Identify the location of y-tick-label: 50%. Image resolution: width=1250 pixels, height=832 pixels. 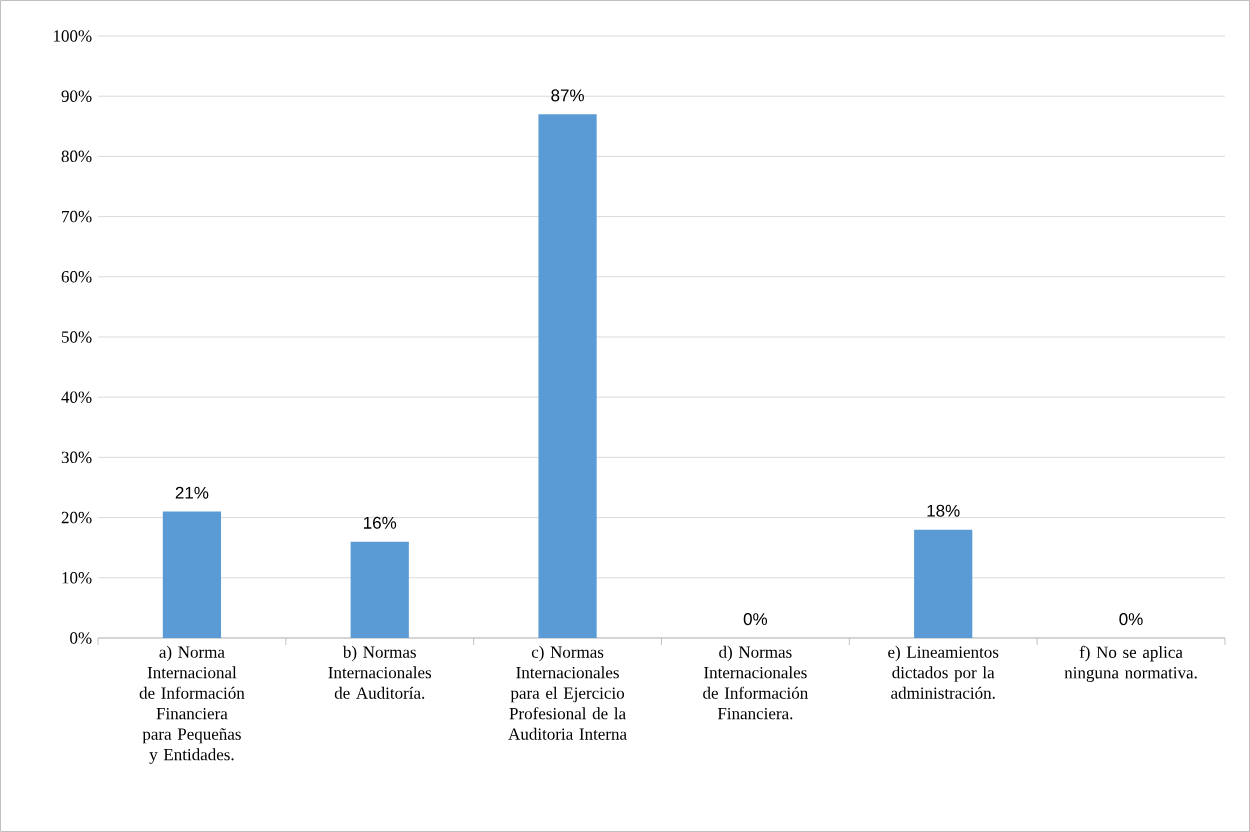
(76, 337).